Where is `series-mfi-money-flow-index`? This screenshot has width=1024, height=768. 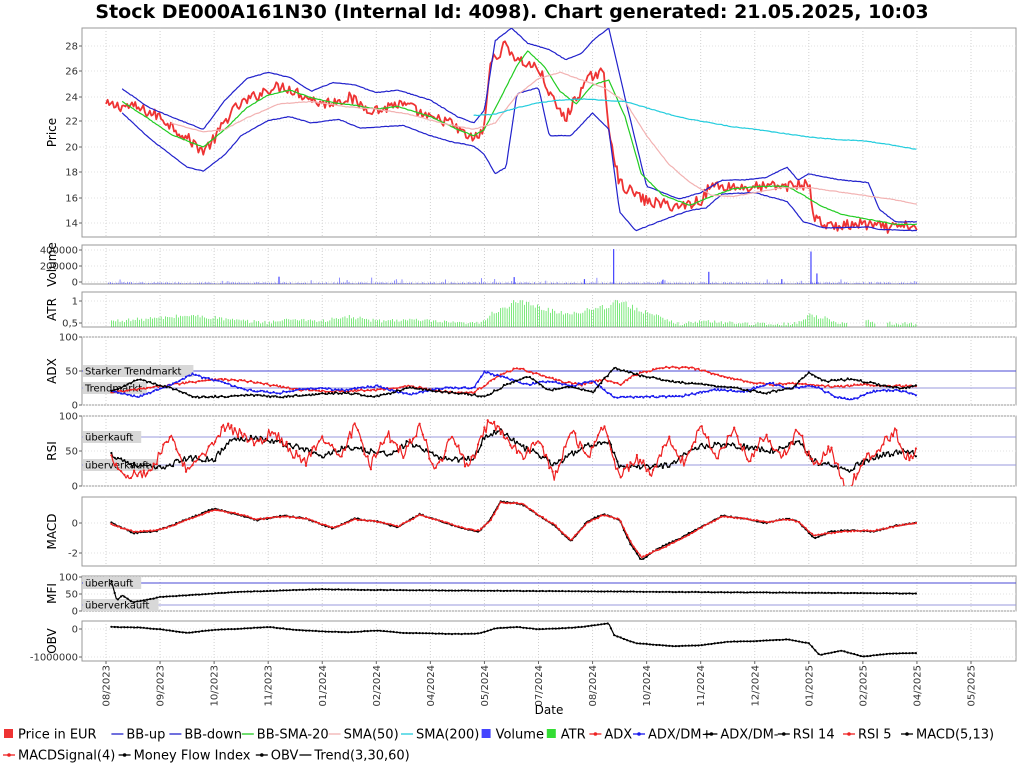
series-mfi-money-flow-index is located at coordinates (514, 592).